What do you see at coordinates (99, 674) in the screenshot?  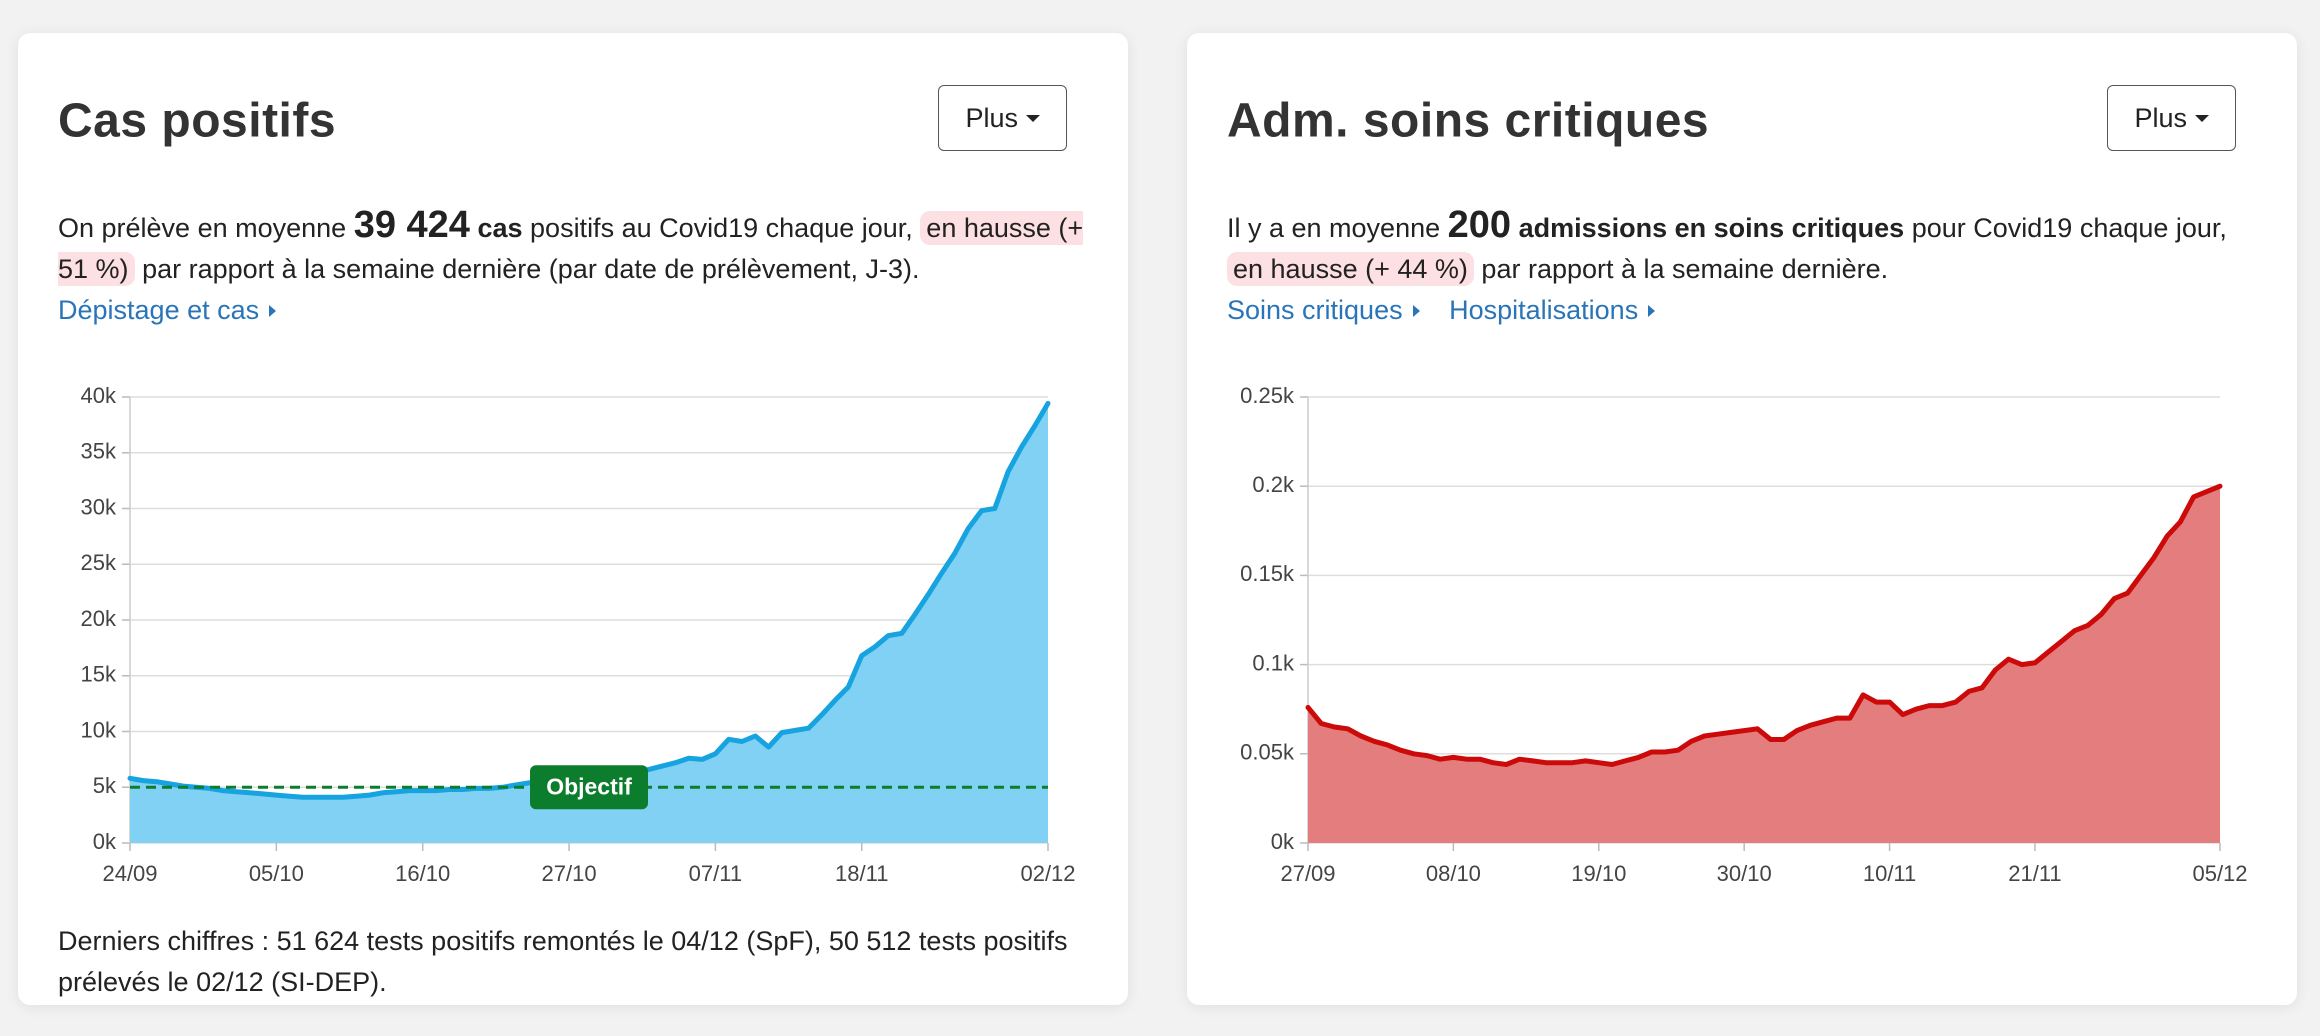 I see `y-tick-label: 15k` at bounding box center [99, 674].